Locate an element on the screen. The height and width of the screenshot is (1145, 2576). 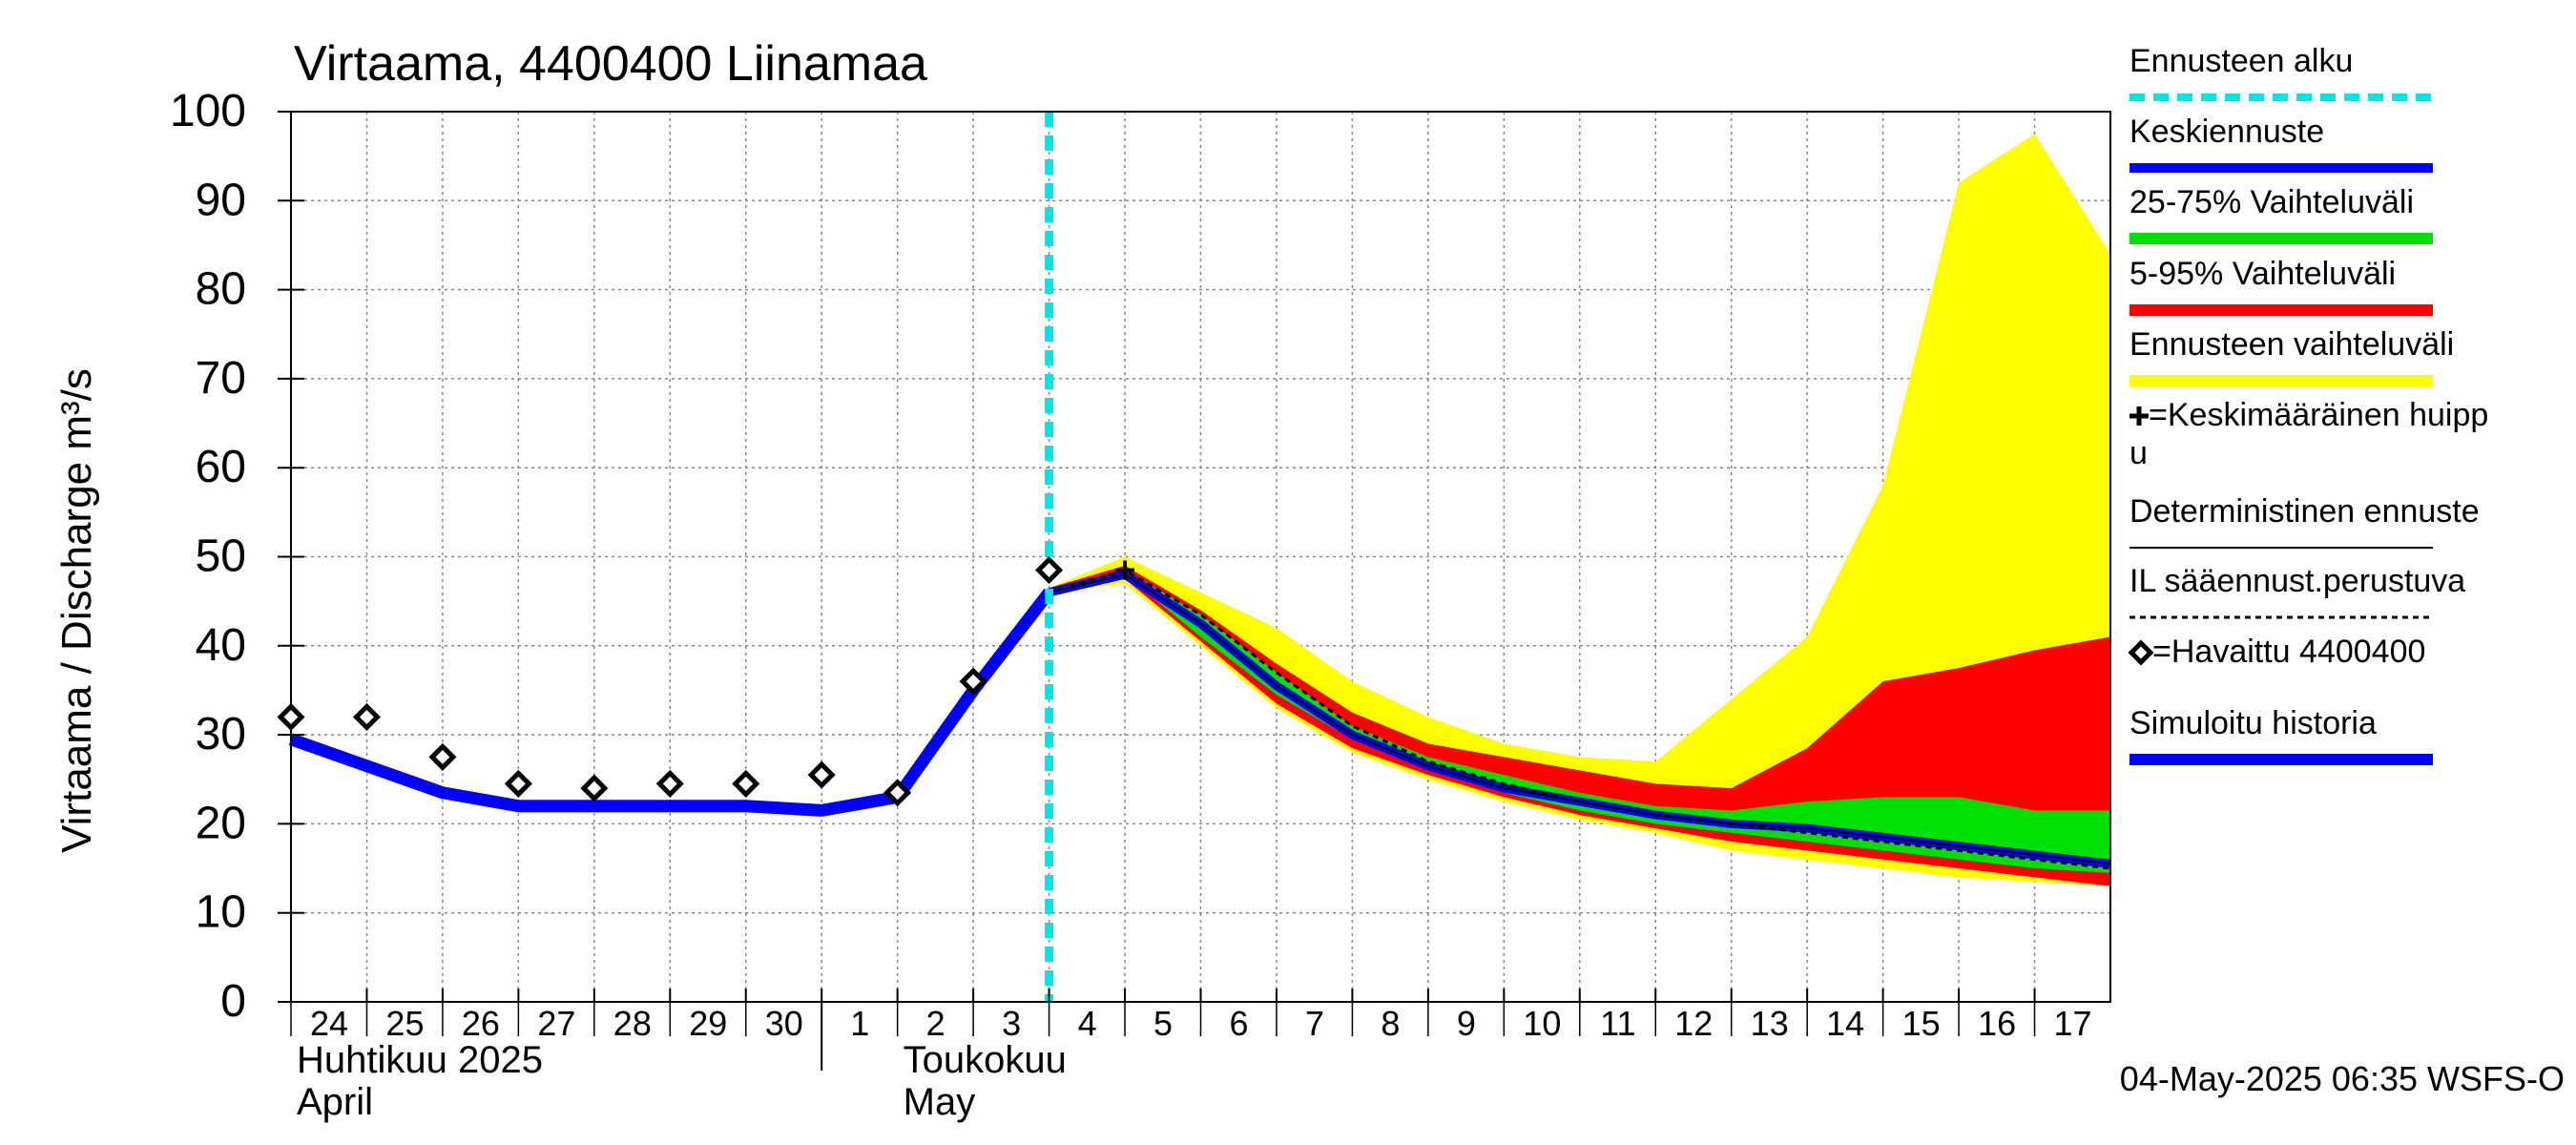
legend-label: 25-75% Vaihteluväli is located at coordinates (2271, 202).